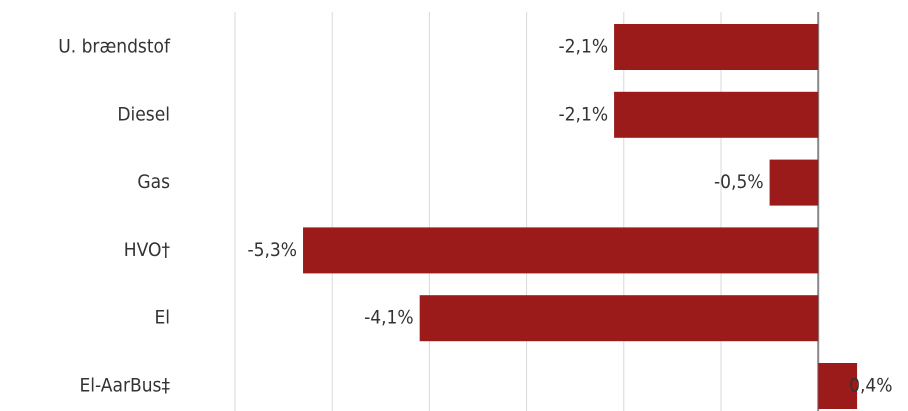 The width and height of the screenshot is (908, 411). Describe the element at coordinates (147, 250) in the screenshot. I see `category-label: HVO†` at that location.